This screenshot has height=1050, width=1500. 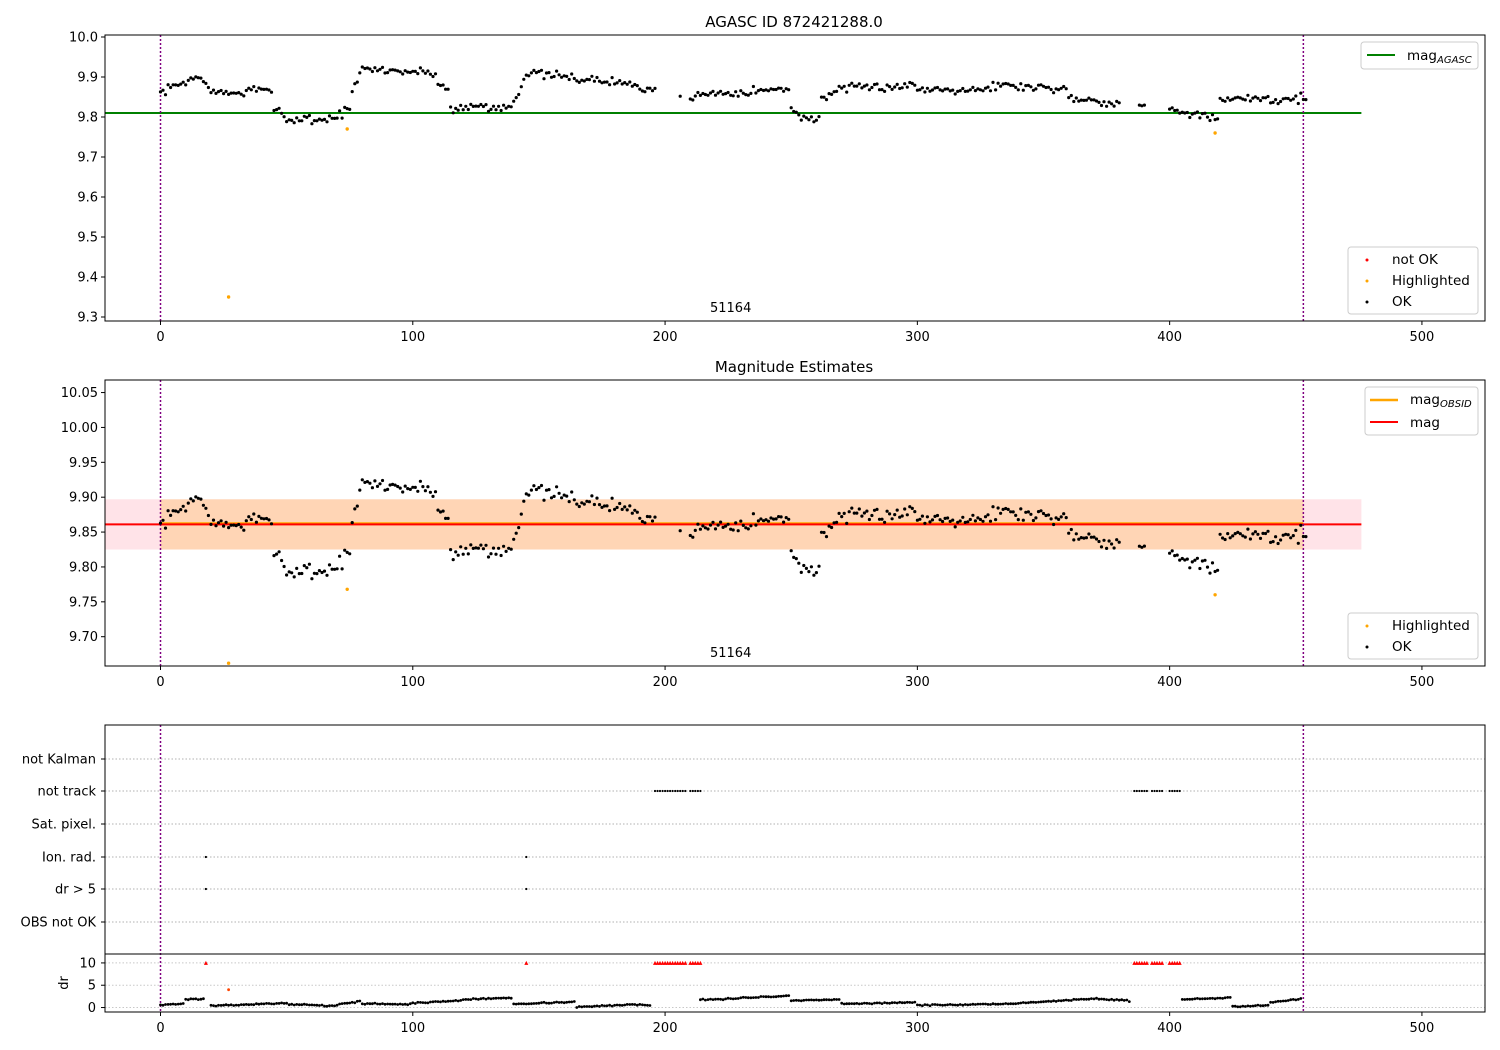 What do you see at coordinates (87, 118) in the screenshot?
I see `agasc-ytick-label: 9.8` at bounding box center [87, 118].